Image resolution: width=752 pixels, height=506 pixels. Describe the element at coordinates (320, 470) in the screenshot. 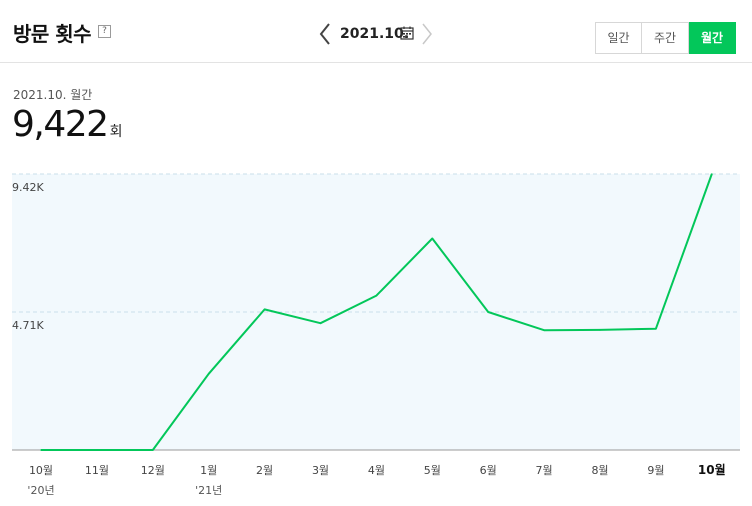

I see `x-tick-label: 3월` at that location.